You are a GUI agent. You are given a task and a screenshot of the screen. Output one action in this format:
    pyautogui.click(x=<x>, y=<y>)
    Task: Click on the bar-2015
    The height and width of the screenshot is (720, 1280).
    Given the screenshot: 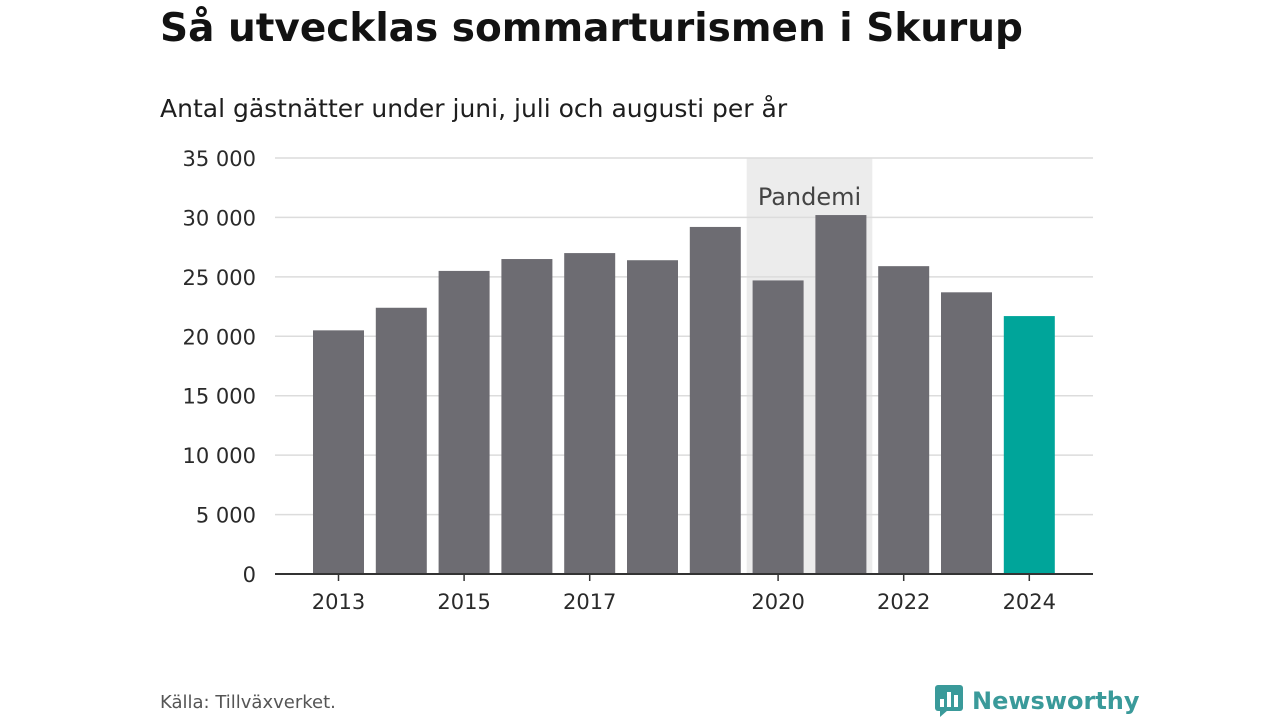 What is the action you would take?
    pyautogui.click(x=464, y=422)
    